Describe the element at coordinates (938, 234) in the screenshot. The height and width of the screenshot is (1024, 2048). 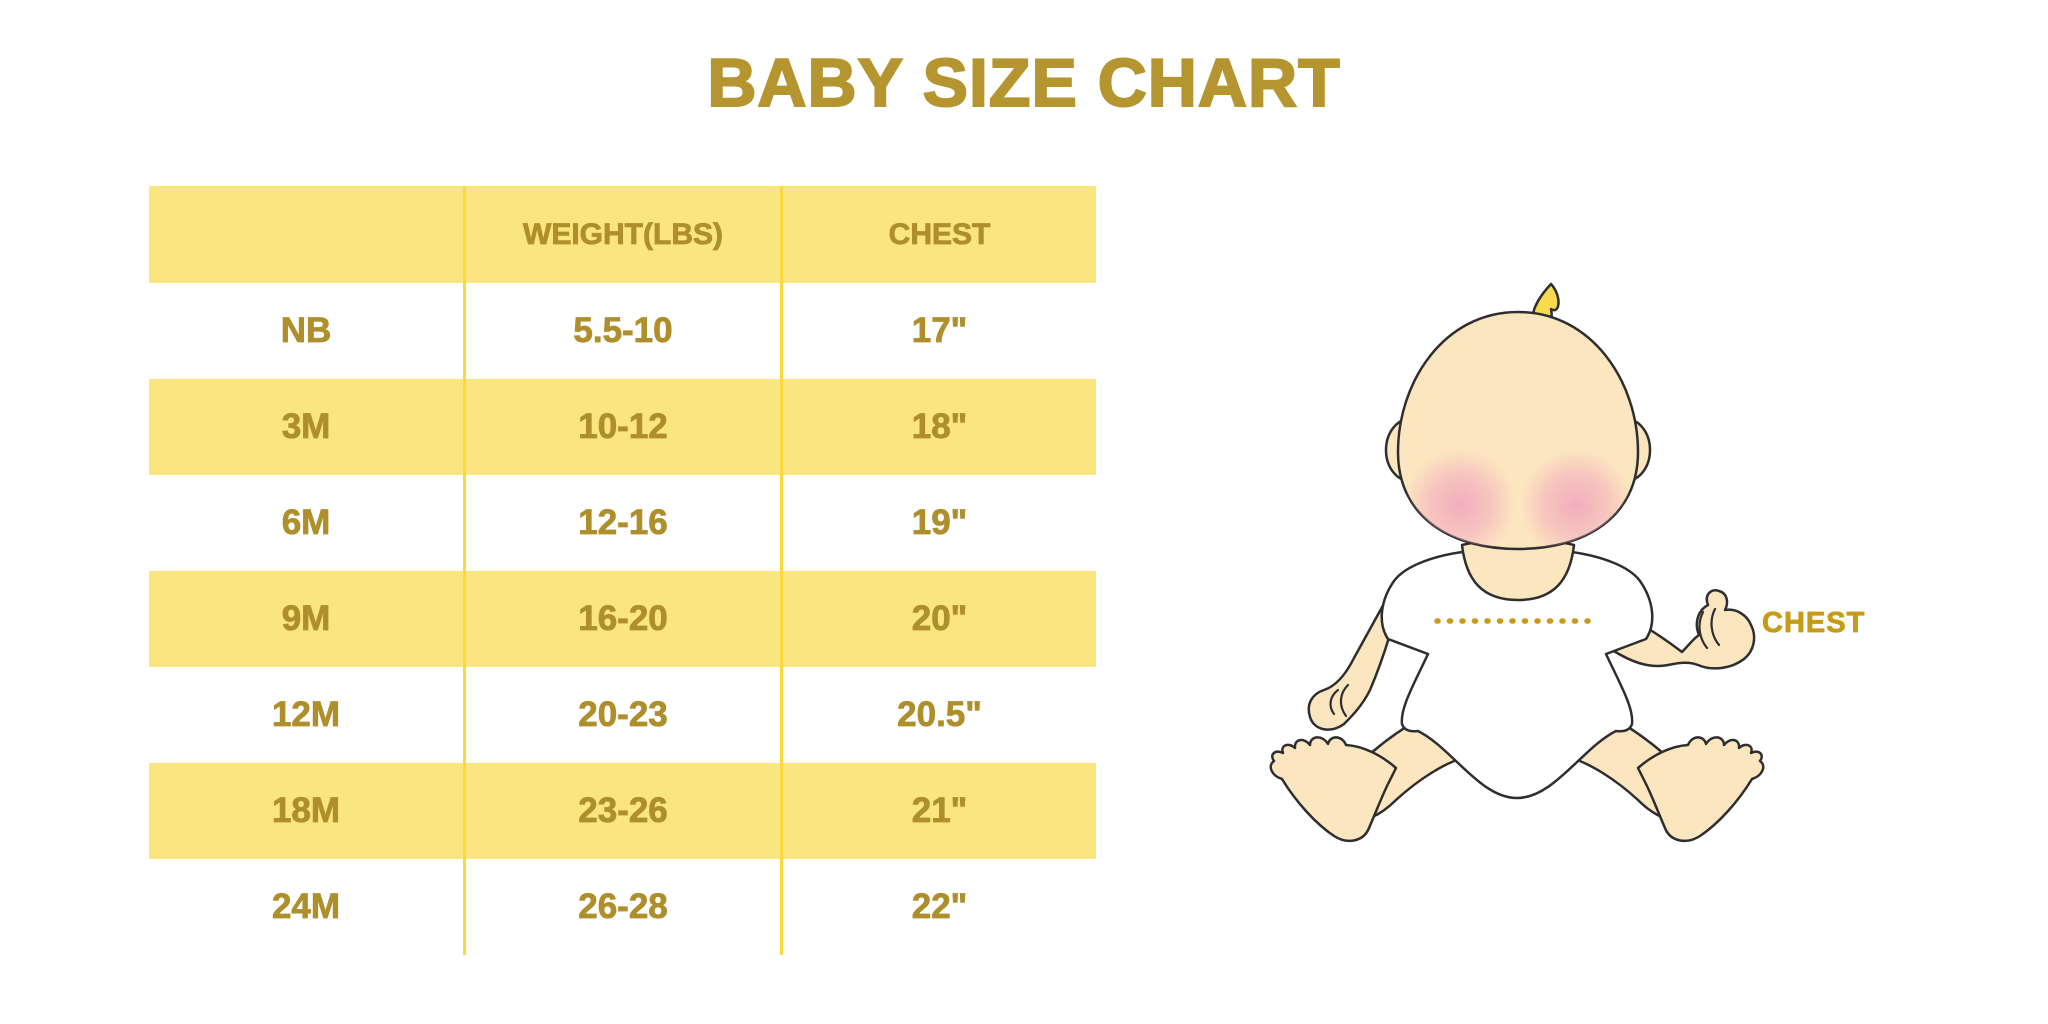
I see `header-cell-chest: CHEST` at that location.